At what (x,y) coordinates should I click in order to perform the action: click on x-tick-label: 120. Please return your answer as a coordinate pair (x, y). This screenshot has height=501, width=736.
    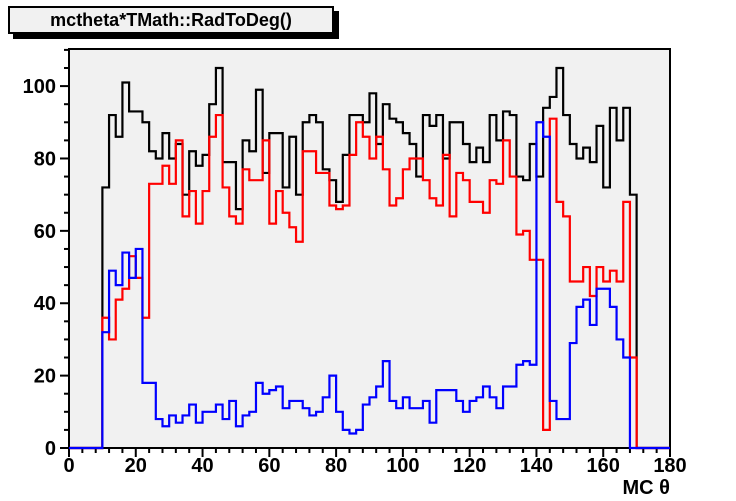
    Looking at the image, I should click on (469, 466).